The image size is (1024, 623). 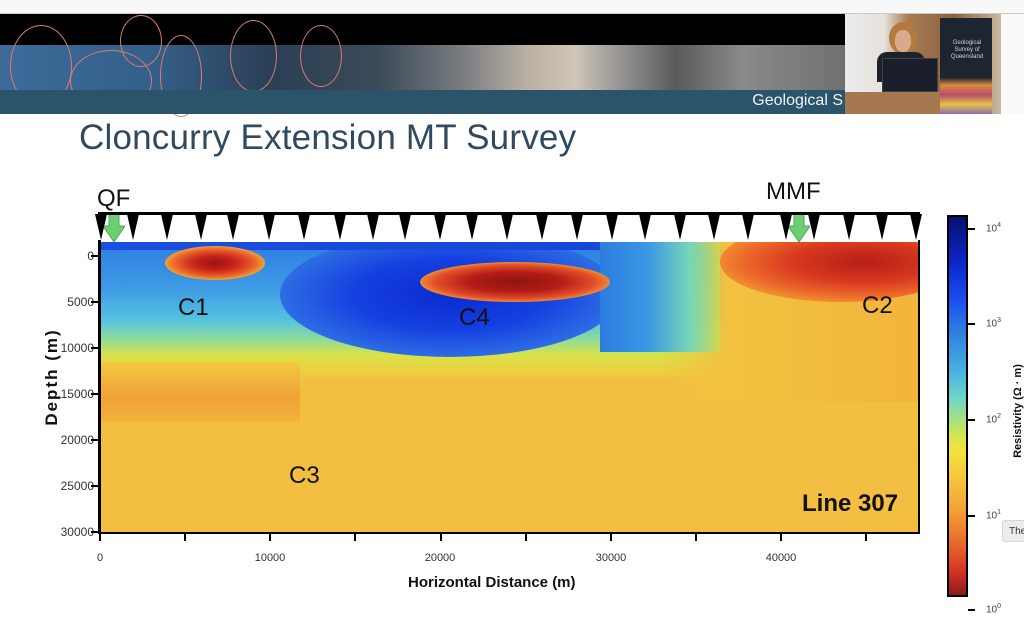 What do you see at coordinates (781, 558) in the screenshot?
I see `x-tick-label: 40000` at bounding box center [781, 558].